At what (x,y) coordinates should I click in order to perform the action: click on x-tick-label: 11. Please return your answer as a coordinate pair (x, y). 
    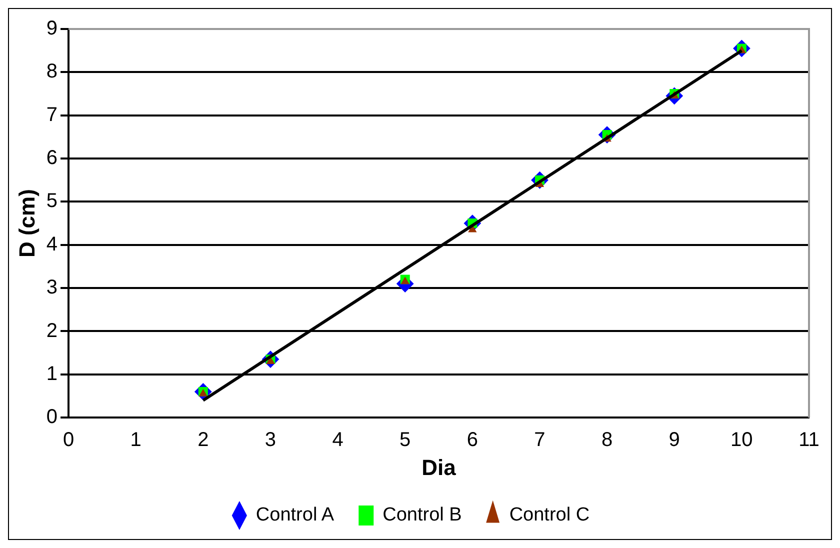
    Looking at the image, I should click on (809, 440).